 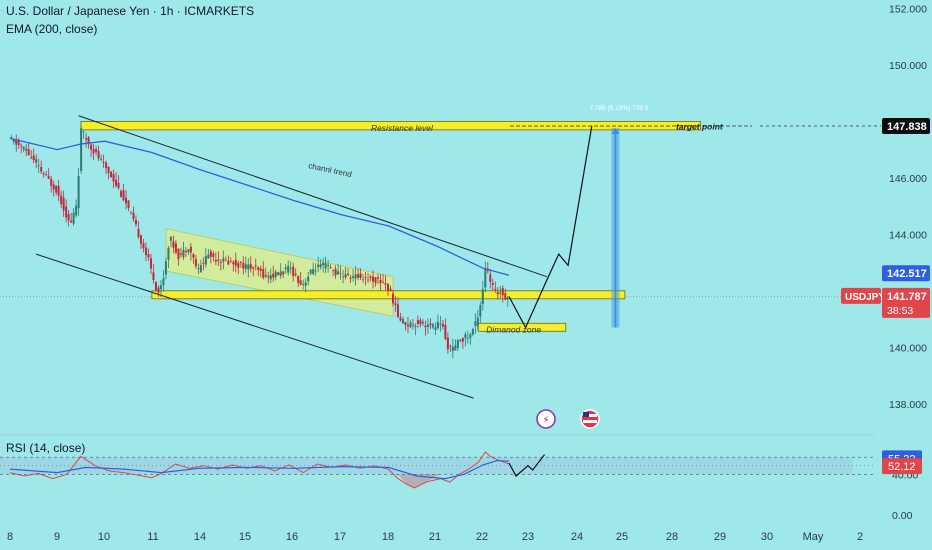 What do you see at coordinates (546, 419) in the screenshot?
I see `lightning-event-icon: ⚡` at bounding box center [546, 419].